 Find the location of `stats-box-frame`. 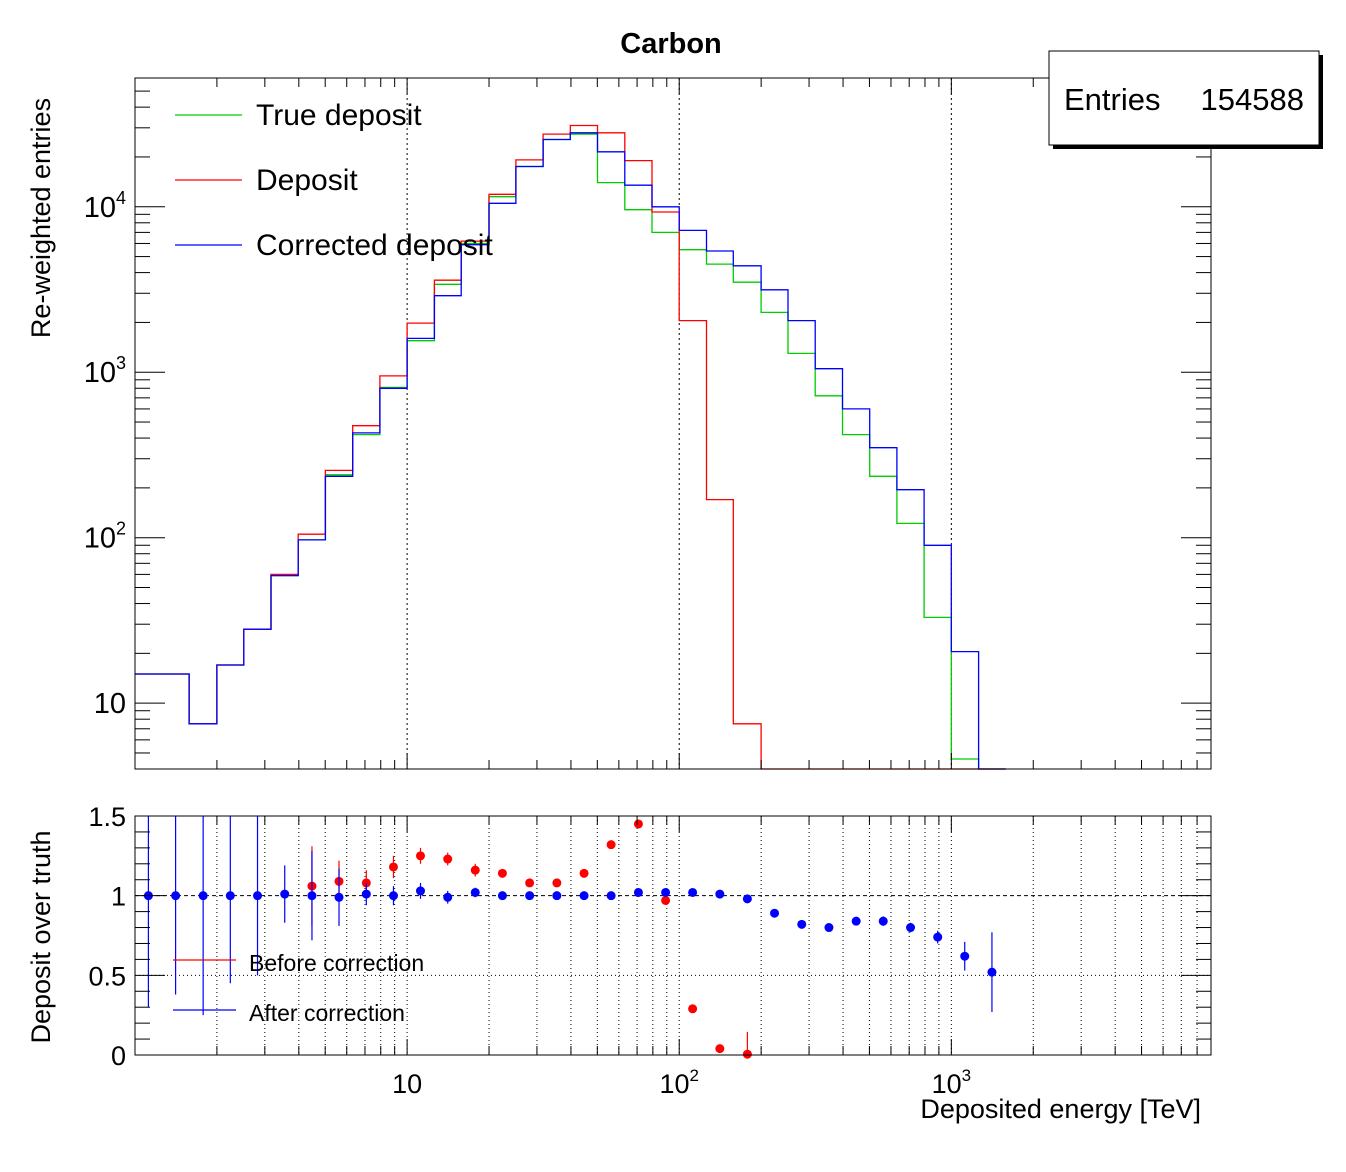

stats-box-frame is located at coordinates (1184, 98).